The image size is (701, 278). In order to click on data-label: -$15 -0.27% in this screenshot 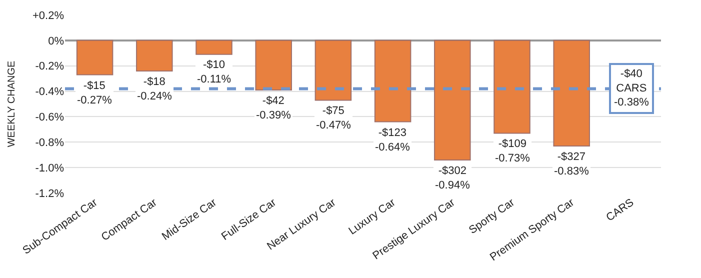, I will do `click(94, 93)`.